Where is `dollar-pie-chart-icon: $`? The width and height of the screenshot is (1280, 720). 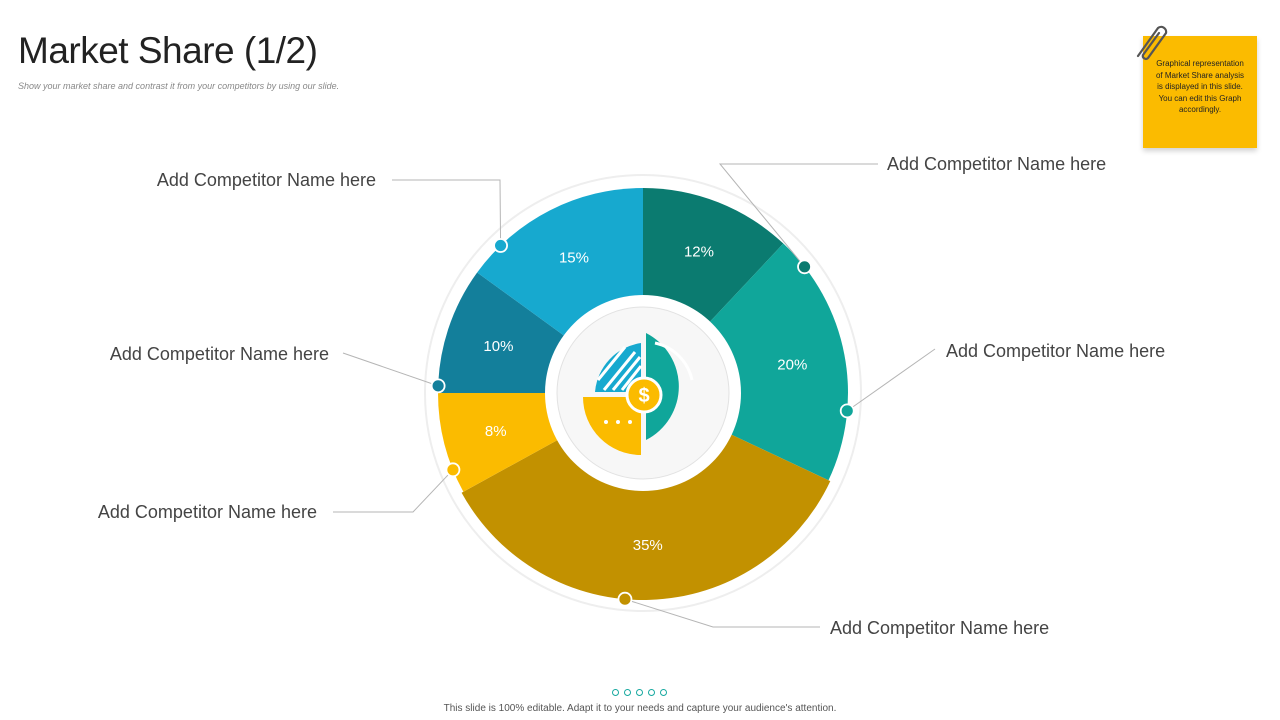
dollar-pie-chart-icon: $ is located at coordinates (638, 394).